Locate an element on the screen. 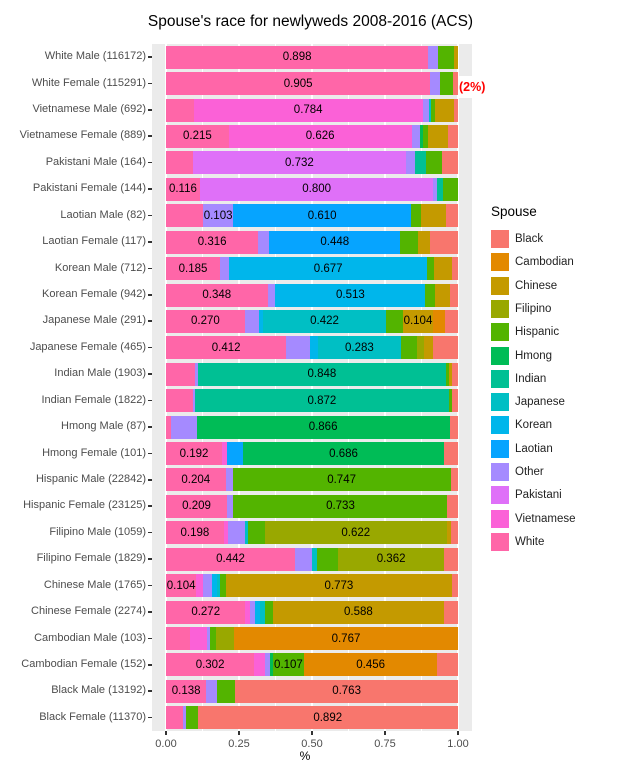  segment-value-label: 0.209 is located at coordinates (196, 506).